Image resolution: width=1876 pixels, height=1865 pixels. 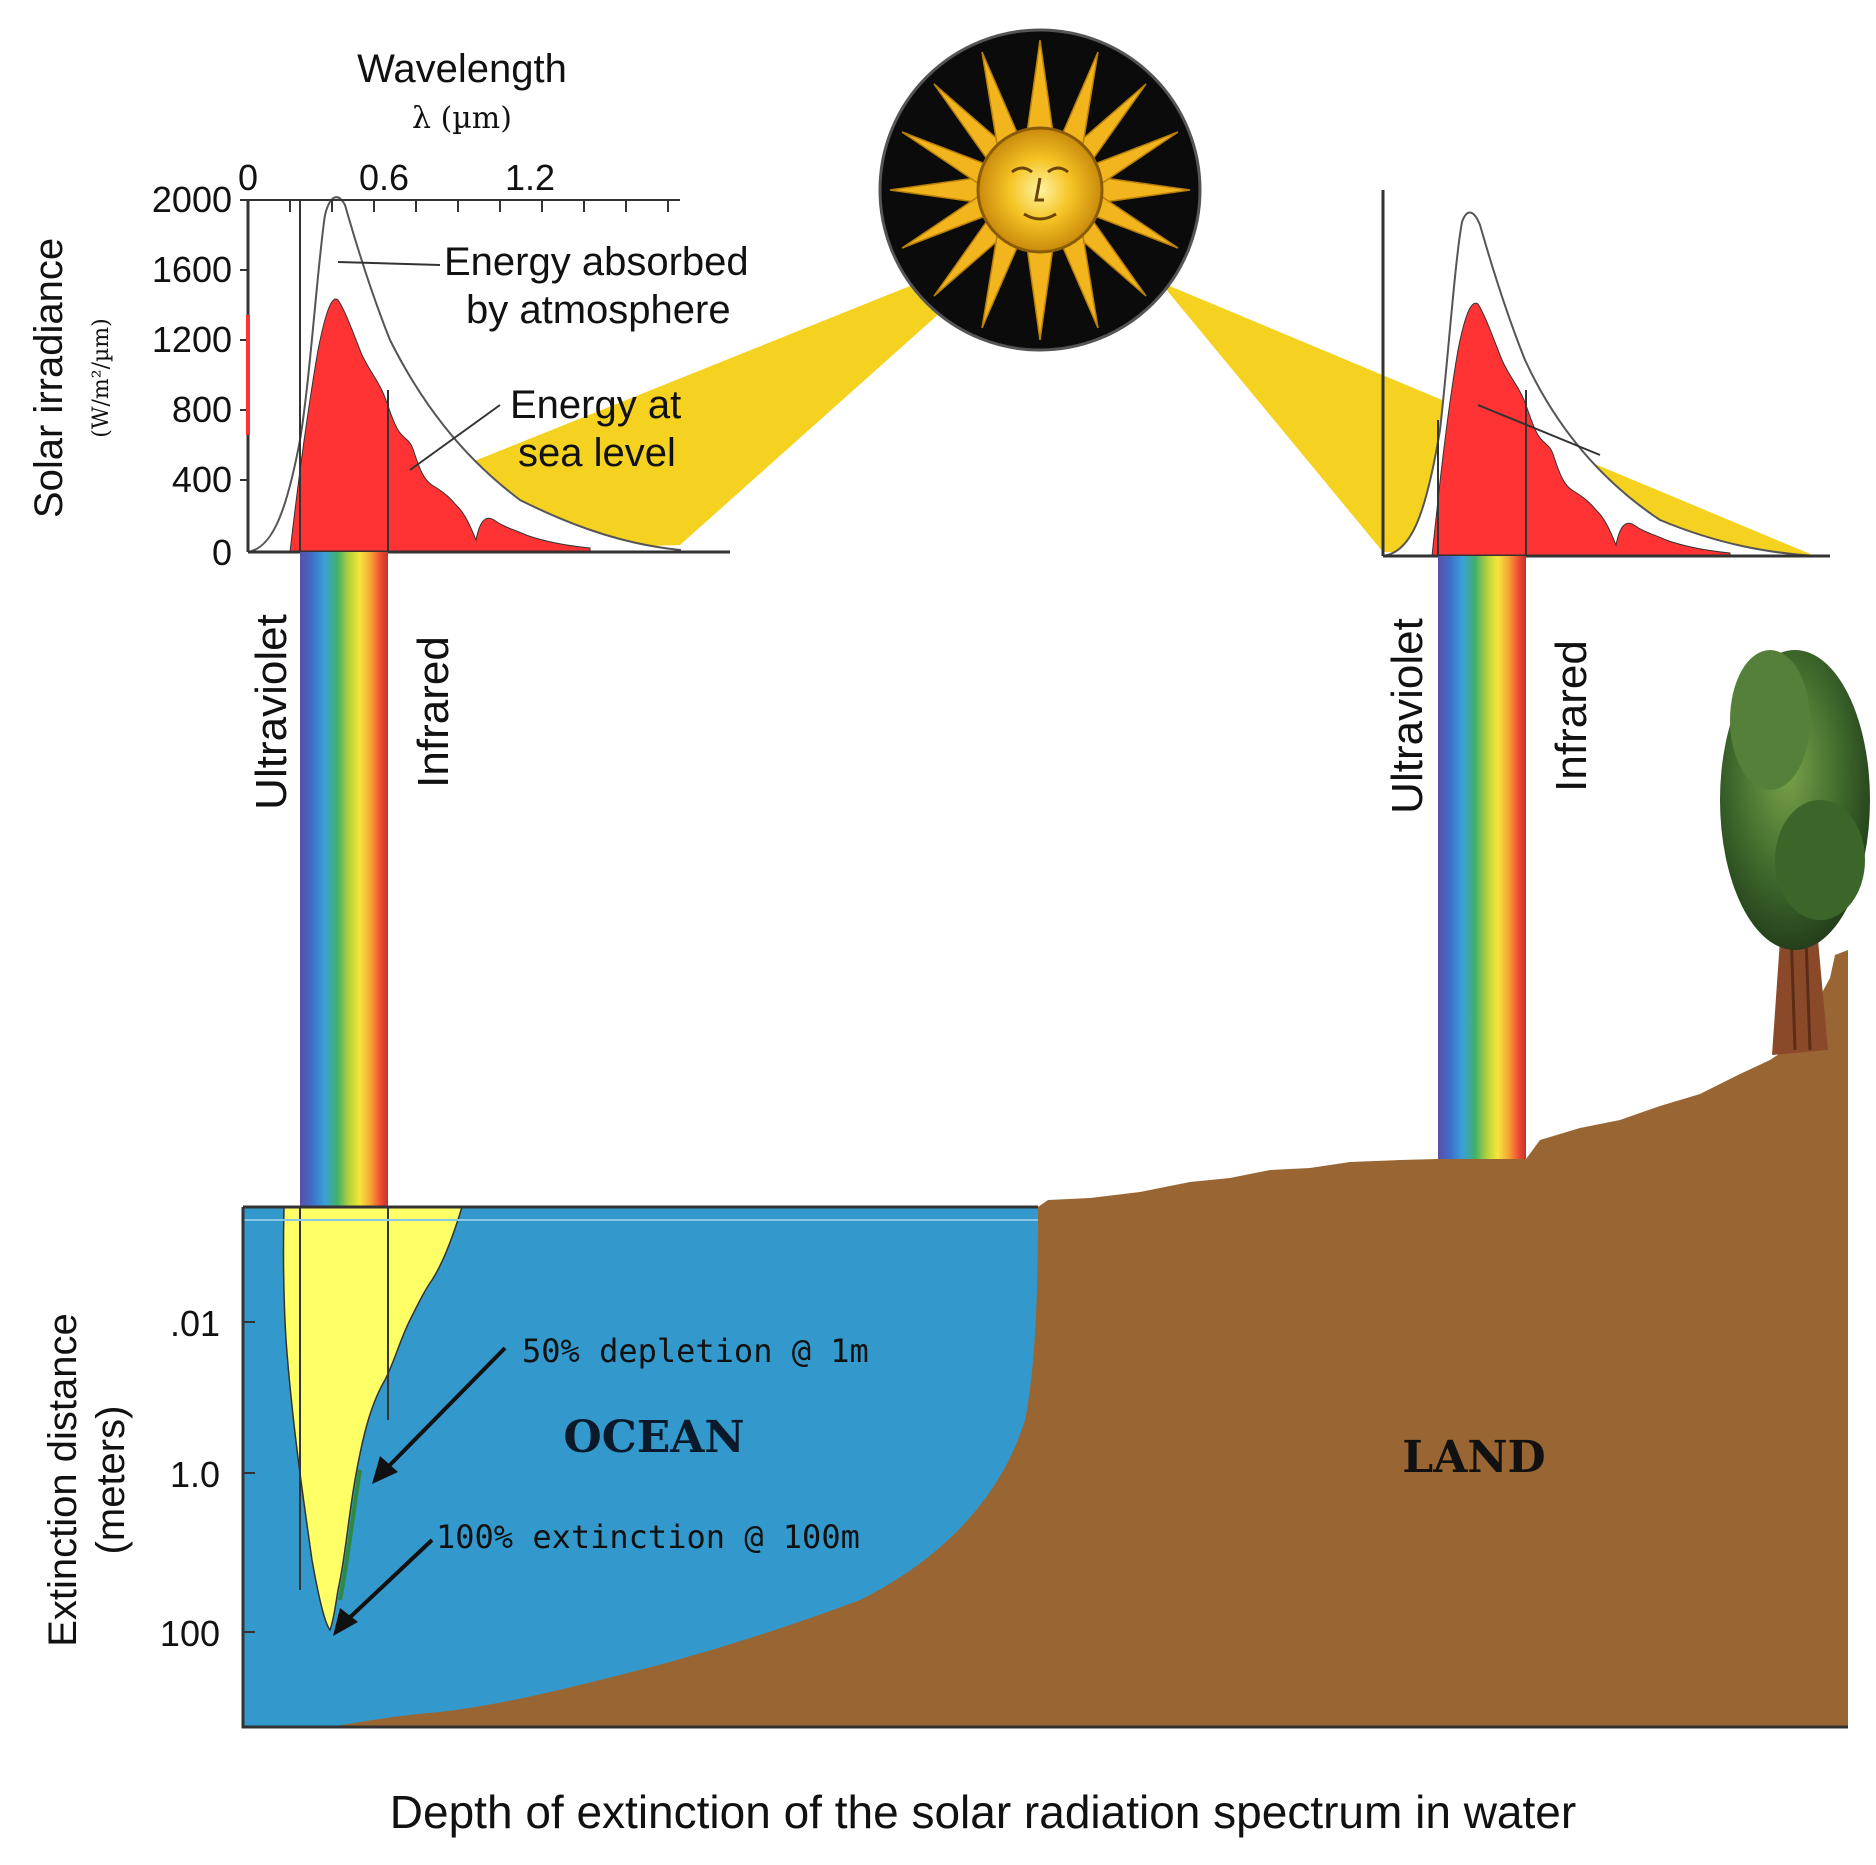 What do you see at coordinates (49, 378) in the screenshot?
I see `y-axis-title: Solar irradiance` at bounding box center [49, 378].